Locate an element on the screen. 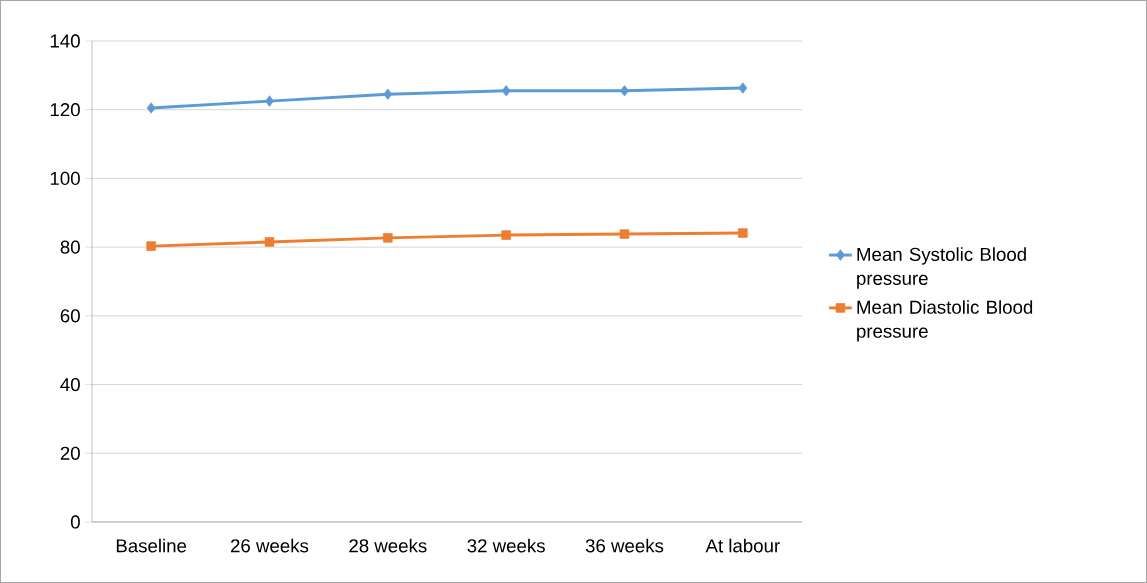  y-tick-label: 100 is located at coordinates (65, 178).